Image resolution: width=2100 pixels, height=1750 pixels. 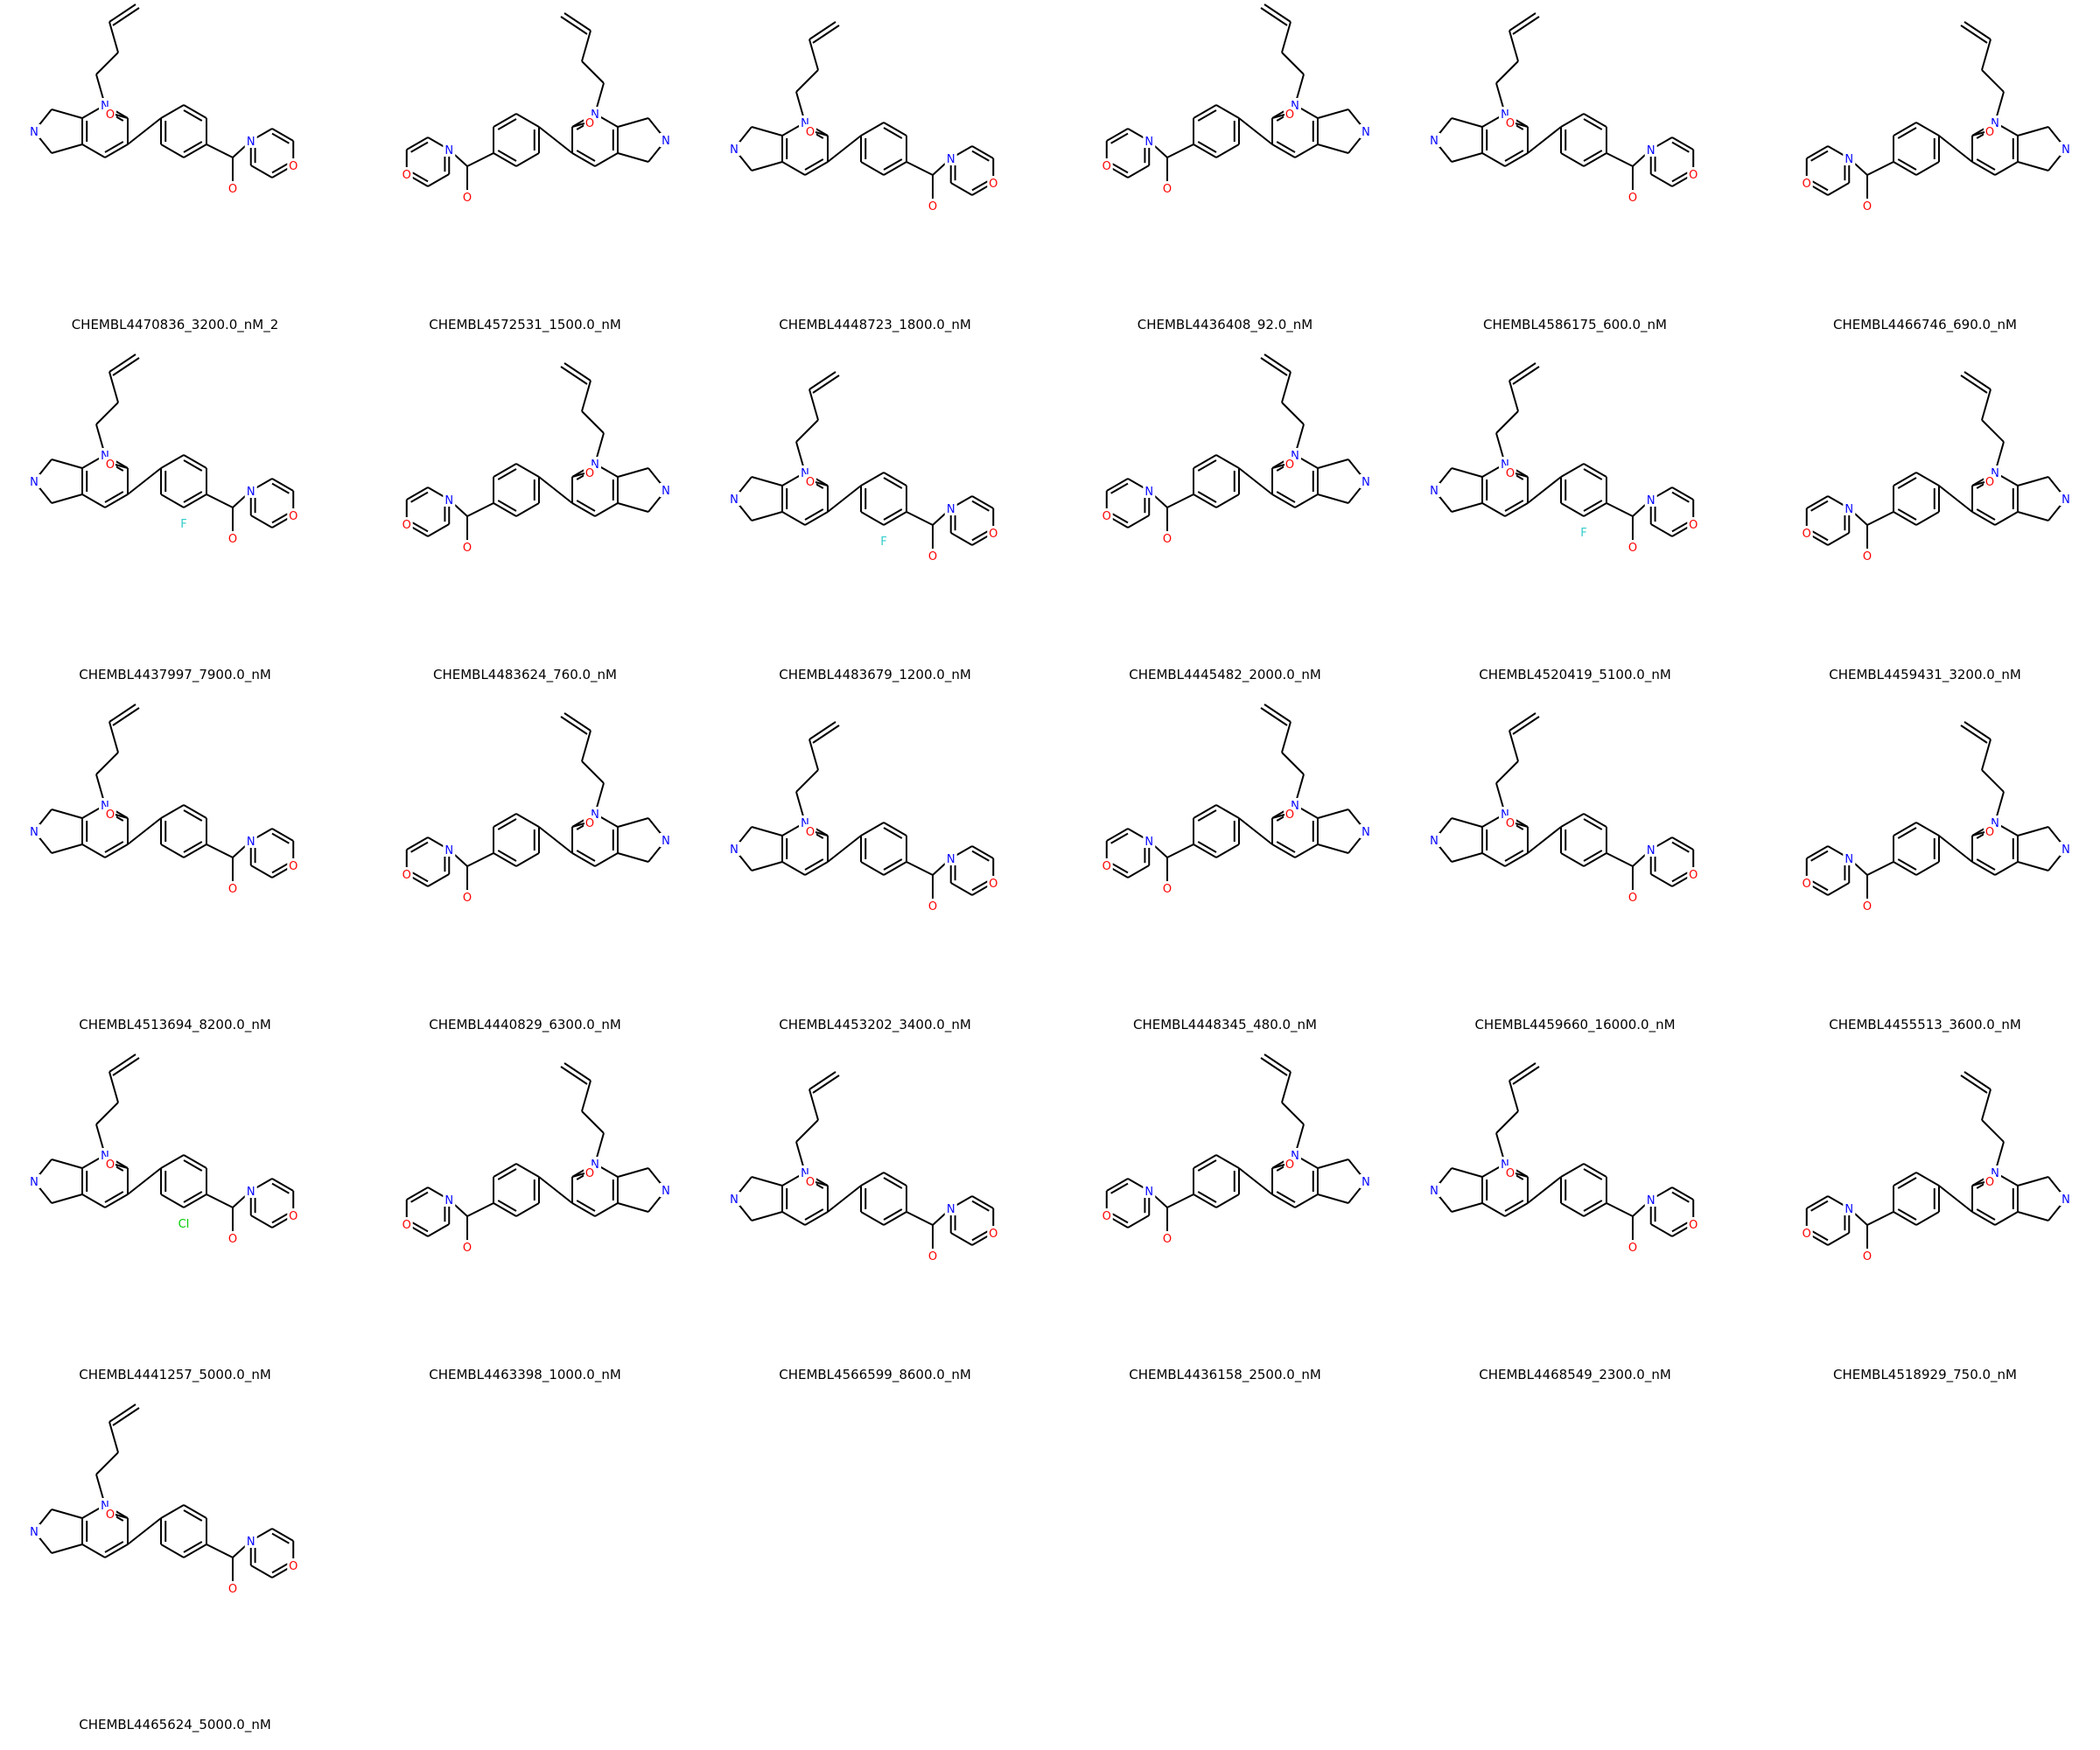 I want to click on molecule-cell: N N O O N O CHEMBL4440829_6300.0_nM, so click(x=525, y=875).